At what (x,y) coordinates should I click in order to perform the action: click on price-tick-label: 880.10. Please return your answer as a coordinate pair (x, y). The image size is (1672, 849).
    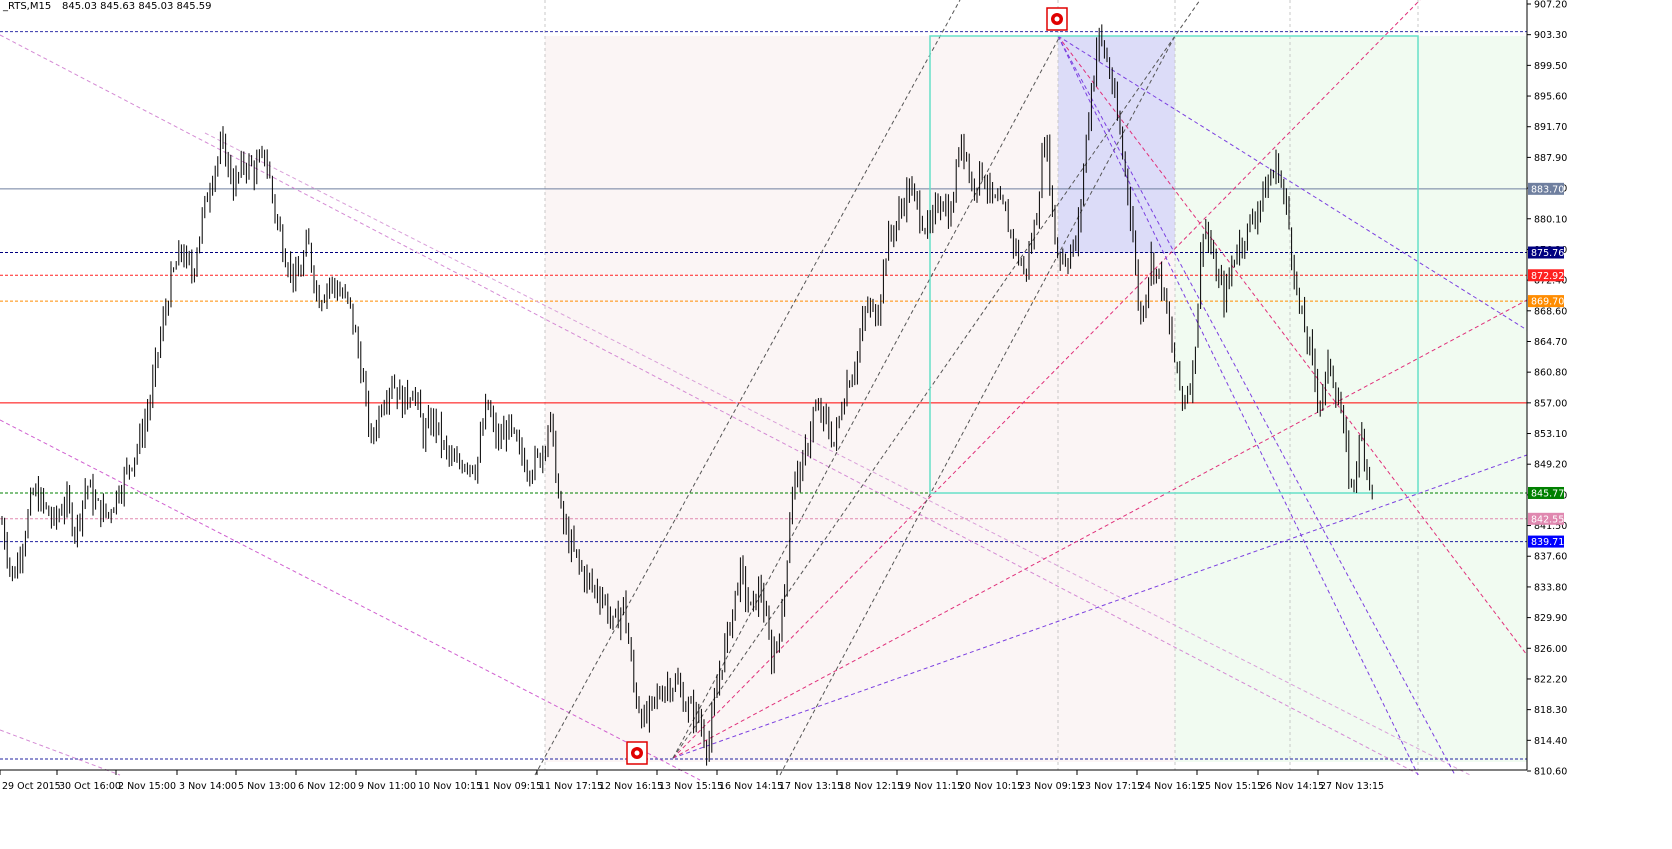
    Looking at the image, I should click on (1550, 219).